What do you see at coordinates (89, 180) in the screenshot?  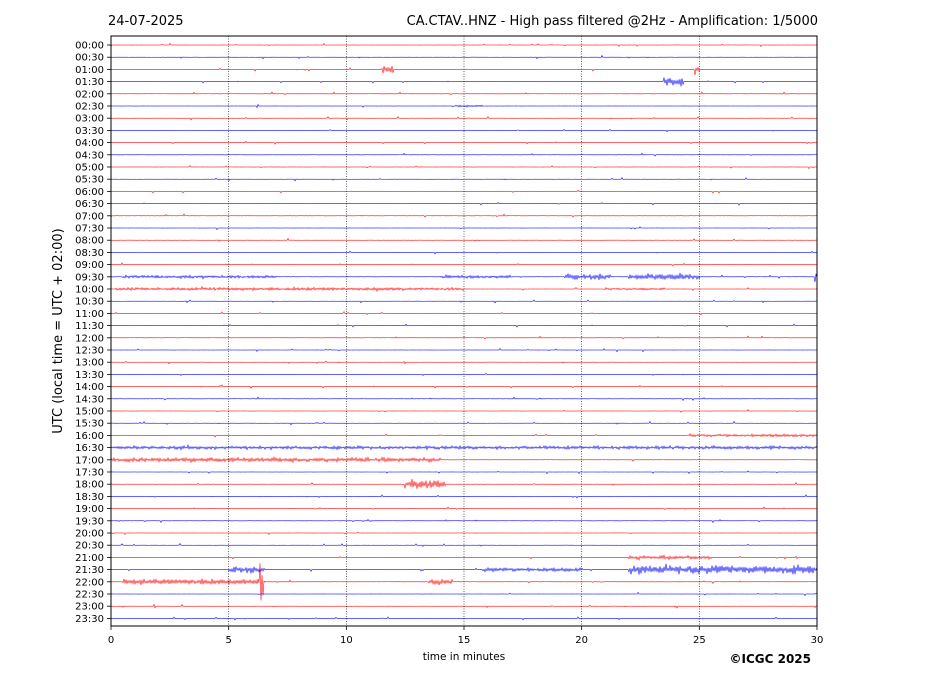 I see `y-tick-label: 05:30` at bounding box center [89, 180].